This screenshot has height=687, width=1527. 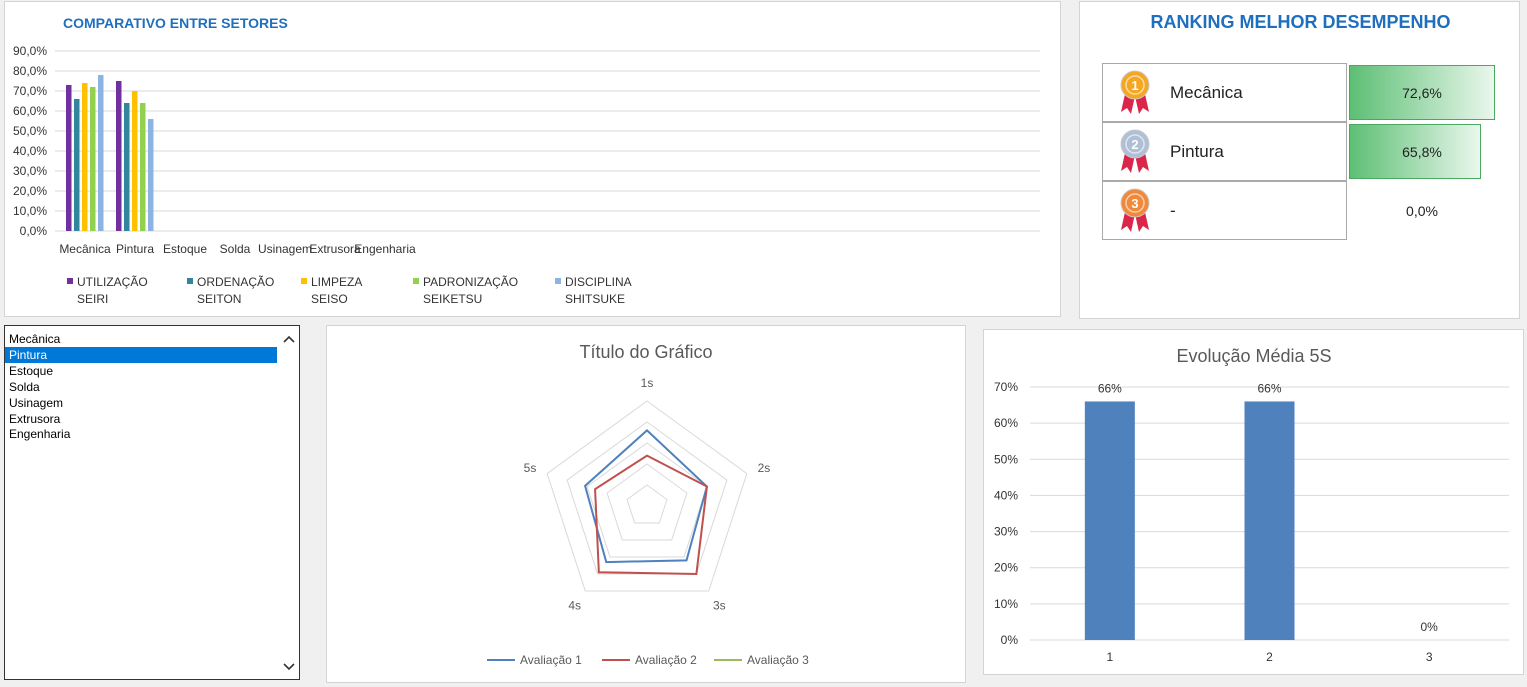 What do you see at coordinates (219, 299) in the screenshot?
I see `legend-label-line2: SEITON` at bounding box center [219, 299].